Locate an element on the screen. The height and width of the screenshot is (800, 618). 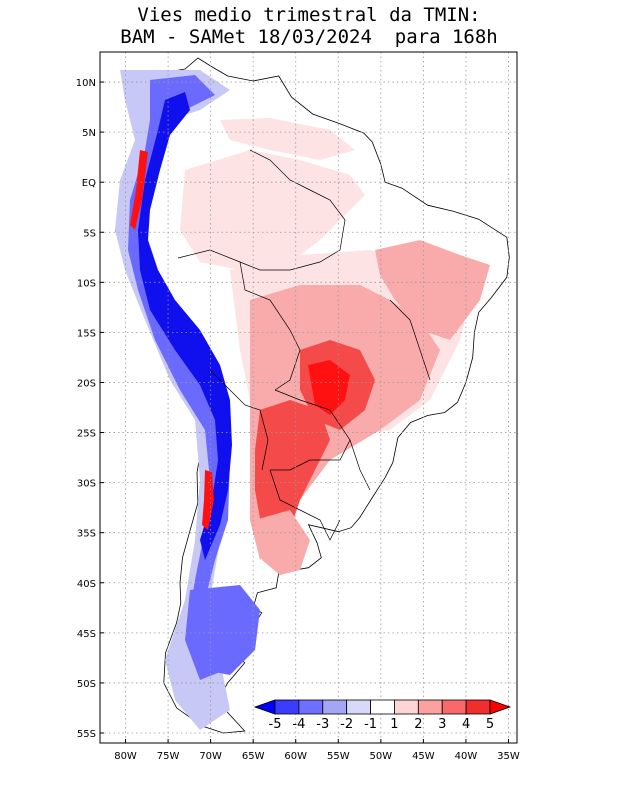
lon-tick-label: 80W is located at coordinates (125, 756).